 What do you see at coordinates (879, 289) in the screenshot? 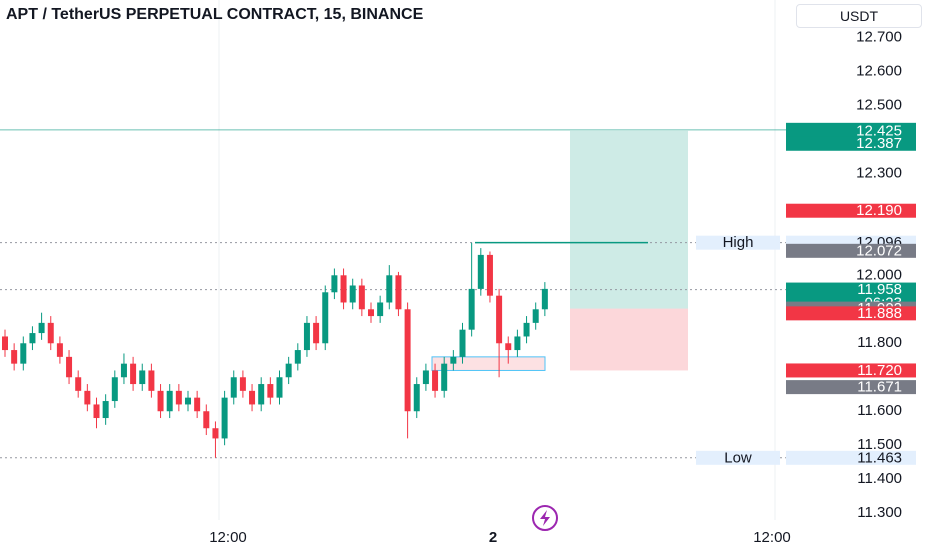
I see `price-badge-label: 11.958` at bounding box center [879, 289].